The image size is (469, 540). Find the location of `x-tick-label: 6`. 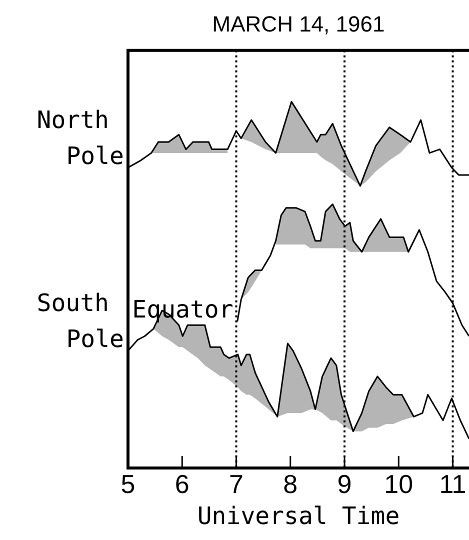

x-tick-label: 6 is located at coordinates (182, 483).